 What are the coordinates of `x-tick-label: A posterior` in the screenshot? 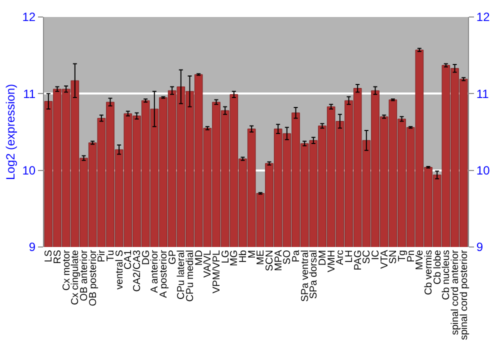 It's located at (164, 273).